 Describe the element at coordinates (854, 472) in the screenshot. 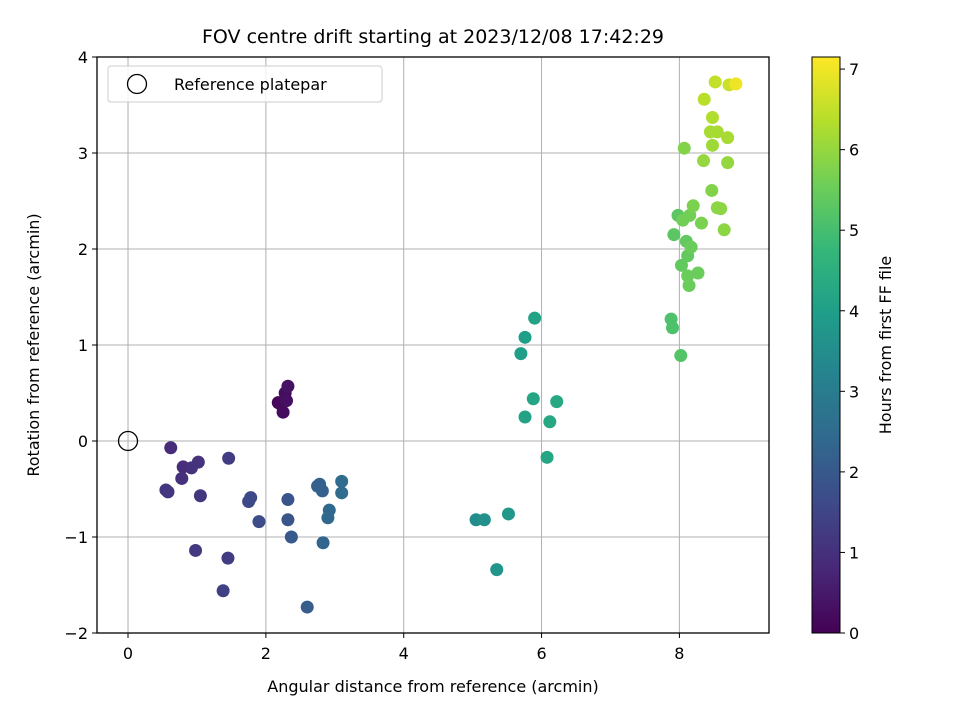

I see `colorbar-tick-label: 2` at that location.